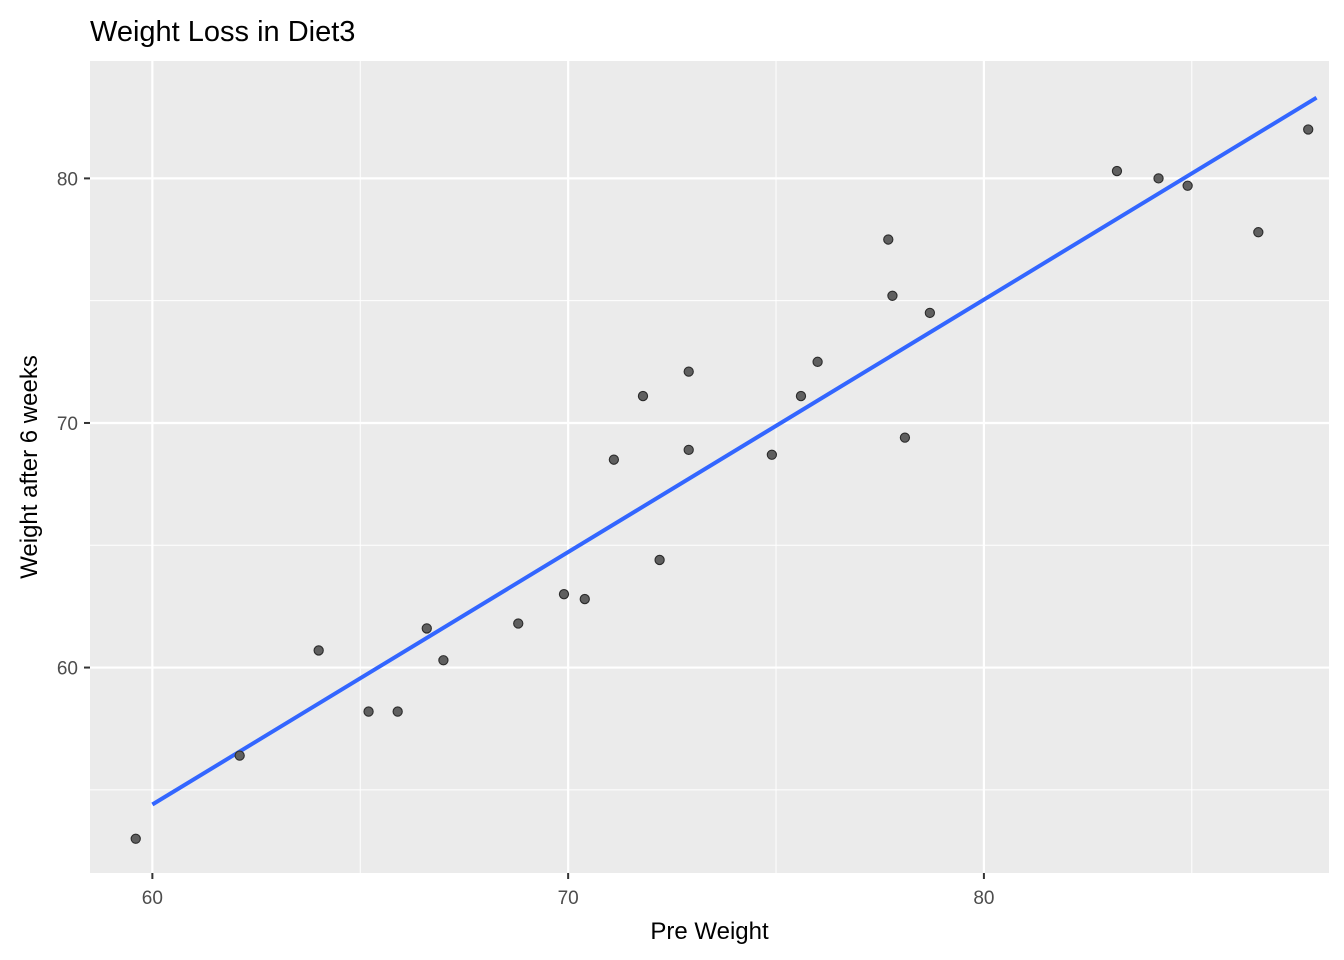  I want to click on y-axis-ticks: 60 70 80, so click(73, 424).